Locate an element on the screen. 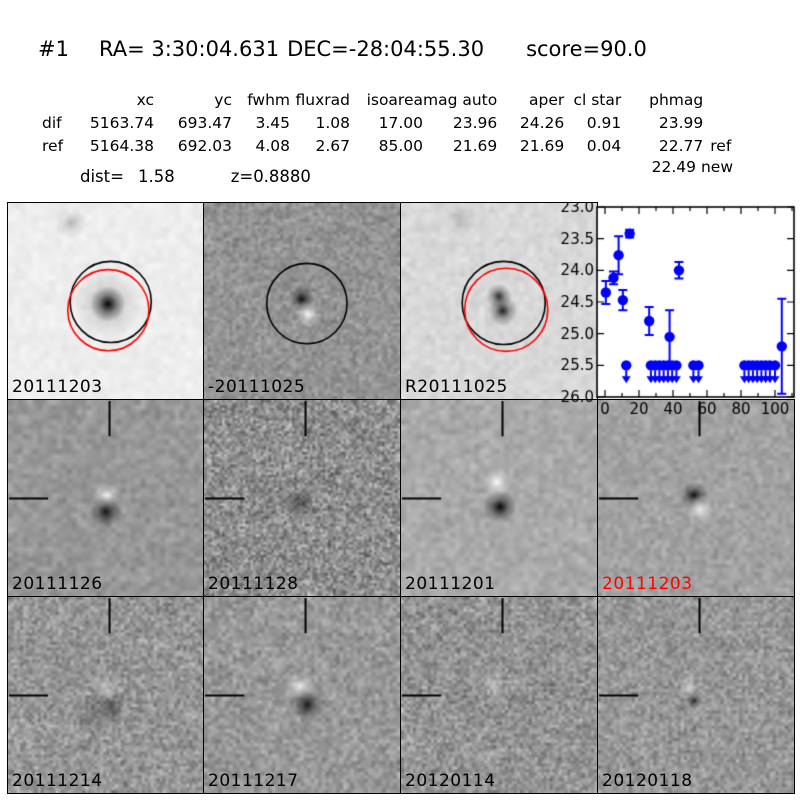 This screenshot has width=800, height=800. stamp-20111217: 20111217 is located at coordinates (302, 695).